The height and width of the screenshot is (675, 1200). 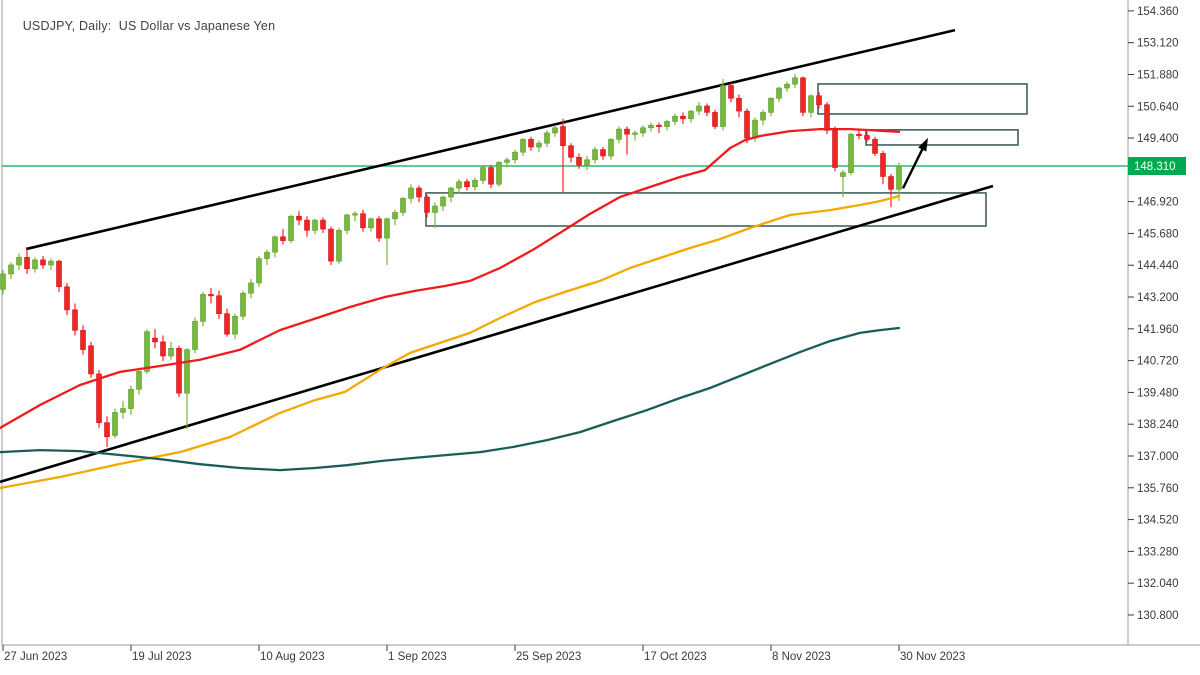 I want to click on resistance-zone-upper, so click(x=922, y=99).